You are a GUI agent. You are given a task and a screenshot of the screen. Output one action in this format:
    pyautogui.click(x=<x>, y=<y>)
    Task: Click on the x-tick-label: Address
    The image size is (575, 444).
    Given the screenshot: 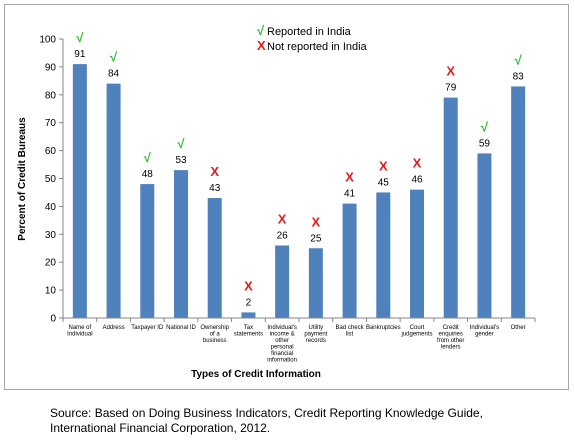 What is the action you would take?
    pyautogui.click(x=114, y=328)
    